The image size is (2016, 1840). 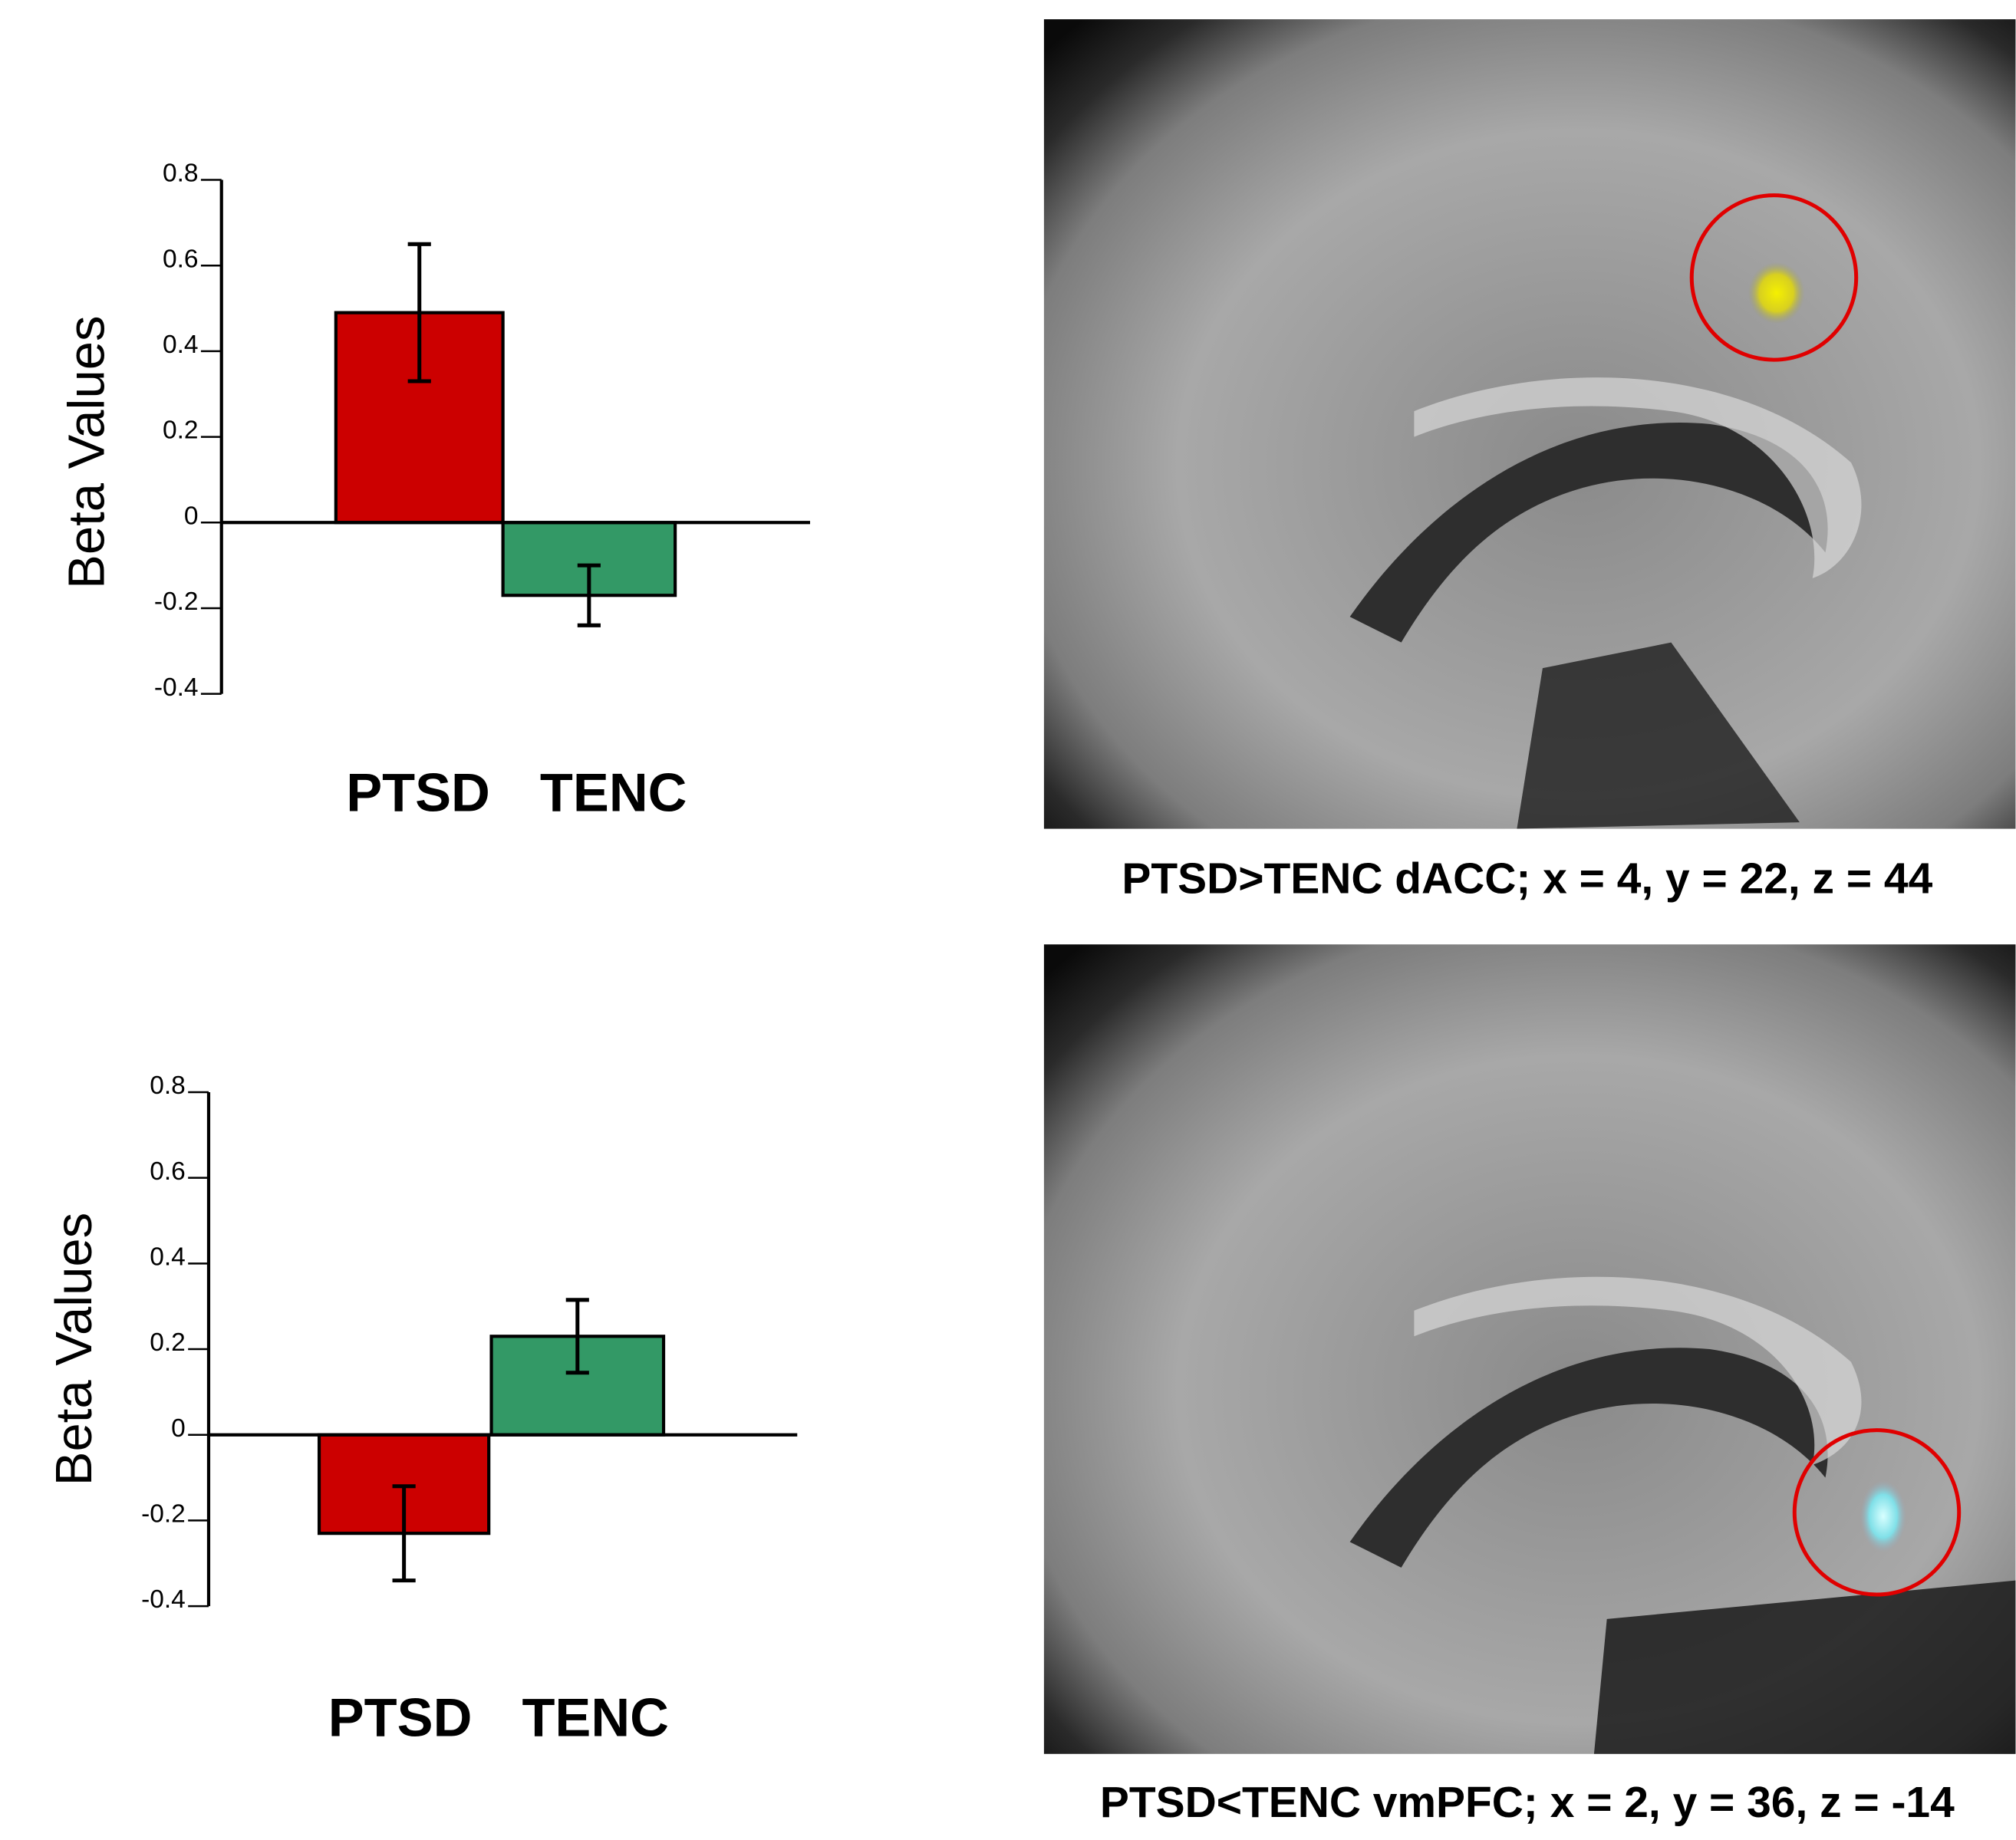 What do you see at coordinates (1527, 878) in the screenshot?
I see `caption: PTSD>TENC dACC; x = 4, y = 22, z = 44` at bounding box center [1527, 878].